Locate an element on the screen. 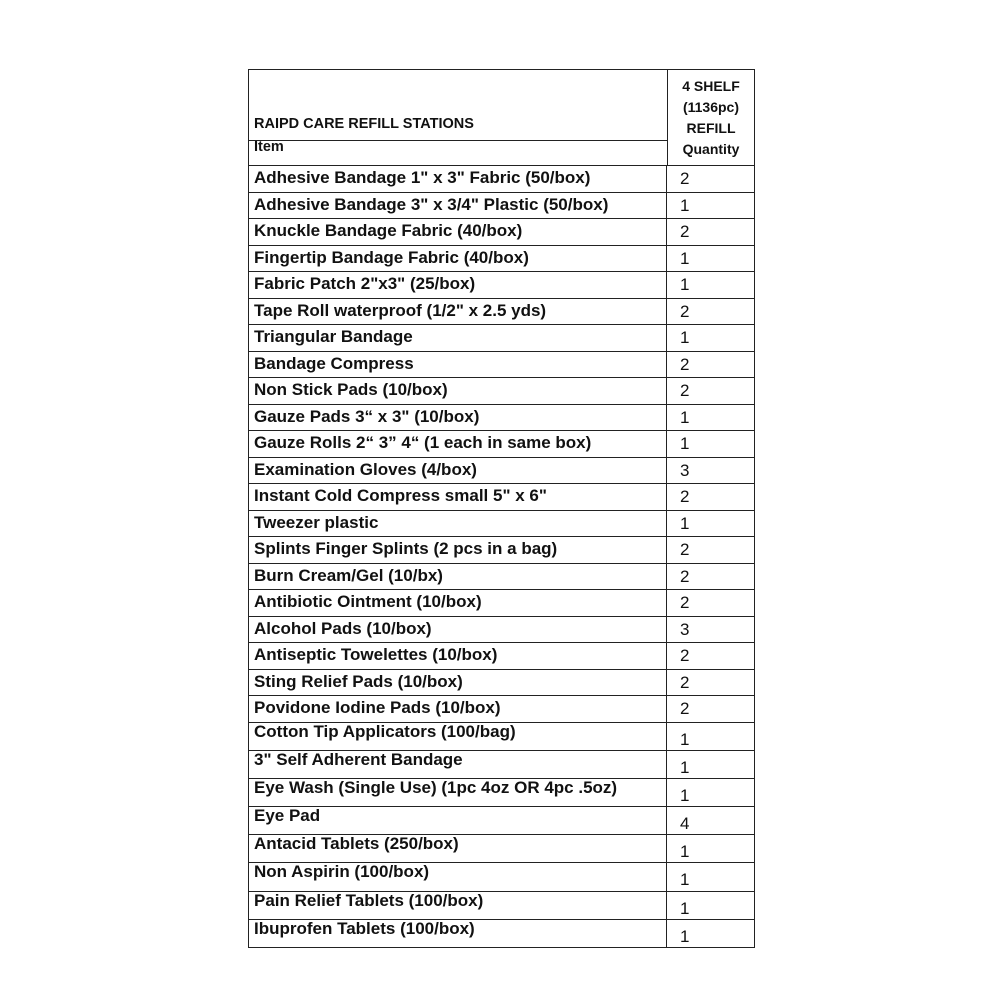  item-cell: Alcohol Pads (10/box) is located at coordinates (458, 629).